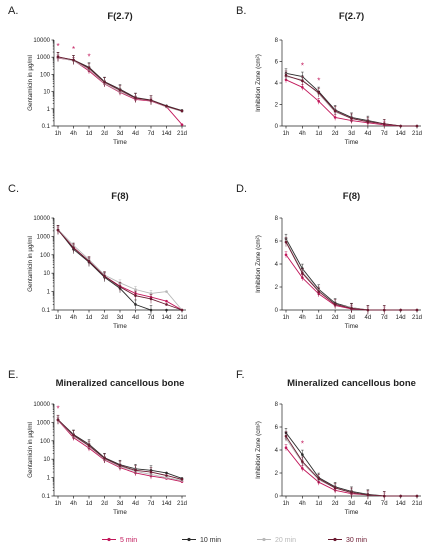 The width and height of the screenshot is (424, 550). I want to click on legend-label-m20: 20 min, so click(285, 540).